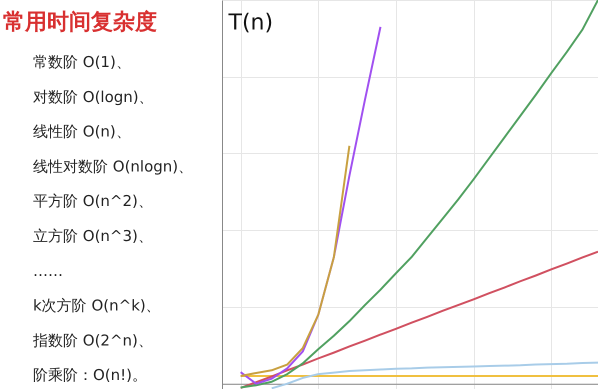  I want to click on text: 立方阶 O(n^3)、, so click(93, 236).